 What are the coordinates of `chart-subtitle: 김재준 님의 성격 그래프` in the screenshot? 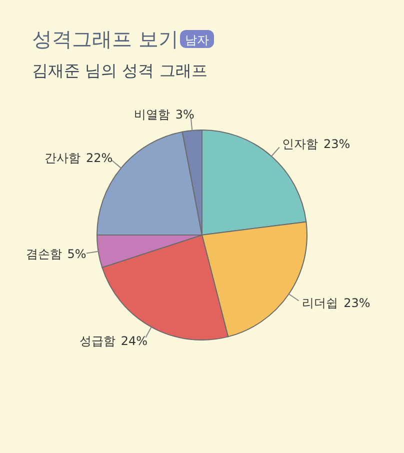 It's located at (120, 70).